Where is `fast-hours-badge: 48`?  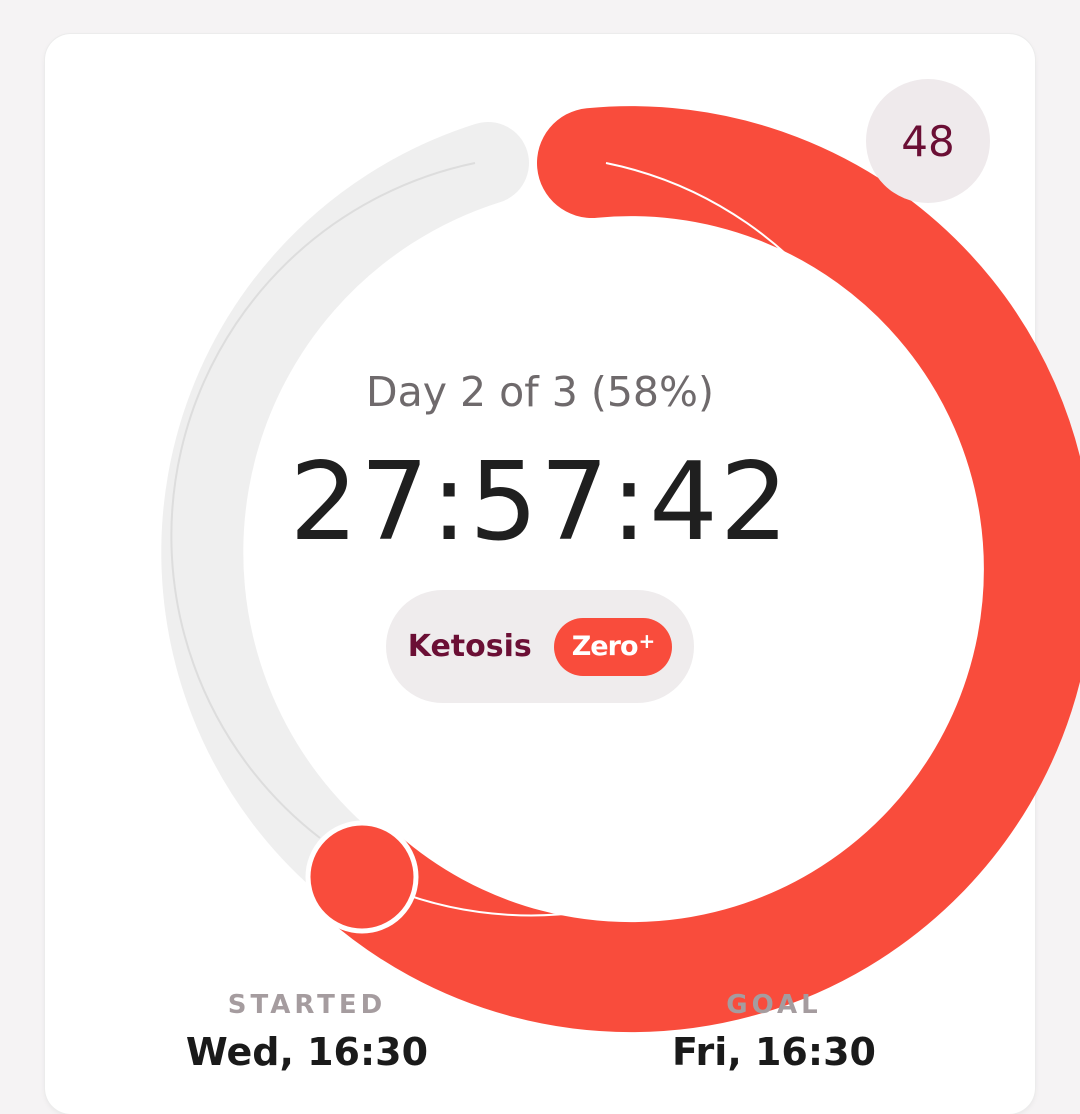 fast-hours-badge: 48 is located at coordinates (928, 141).